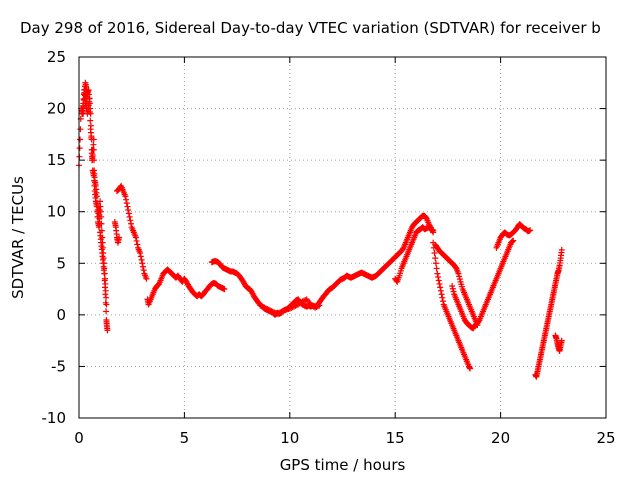 The height and width of the screenshot is (480, 640). I want to click on y-axis-label: SDTVAR / TECUs, so click(18, 237).